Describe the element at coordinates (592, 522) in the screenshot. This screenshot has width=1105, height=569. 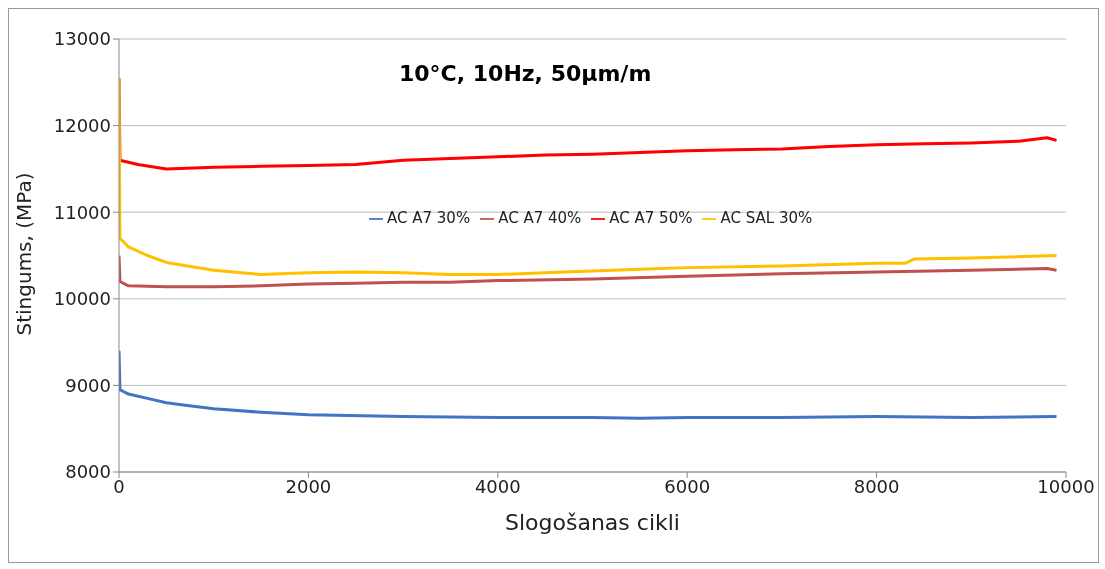
I see `x-axis-title: Slogošanas cikli` at that location.